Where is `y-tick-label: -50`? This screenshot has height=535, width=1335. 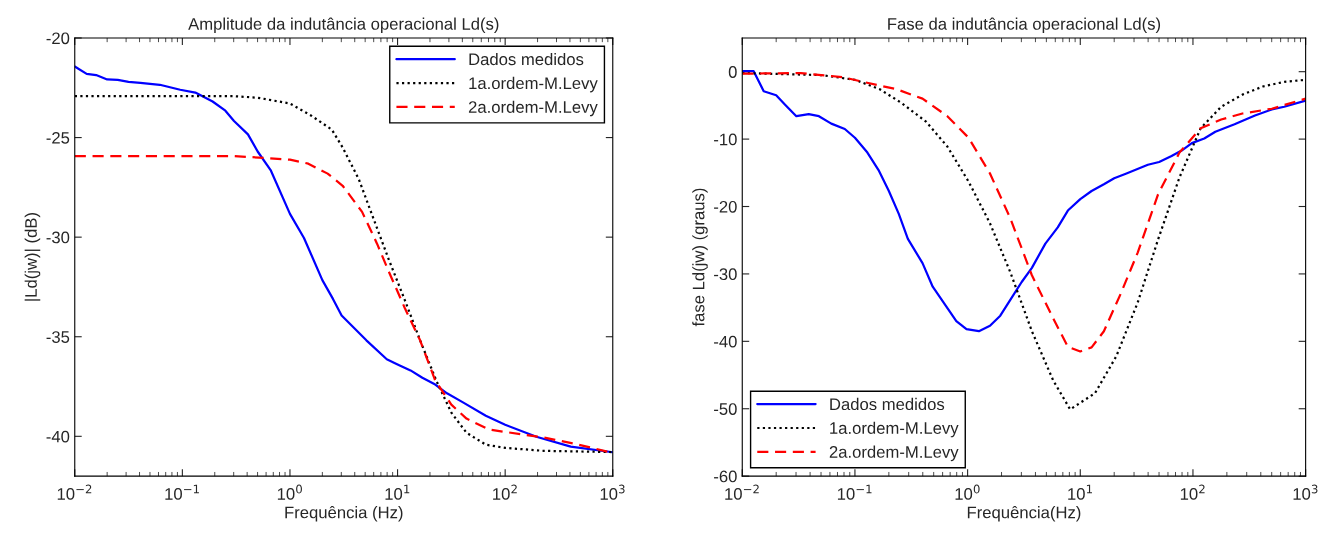 y-tick-label: -50 is located at coordinates (725, 409).